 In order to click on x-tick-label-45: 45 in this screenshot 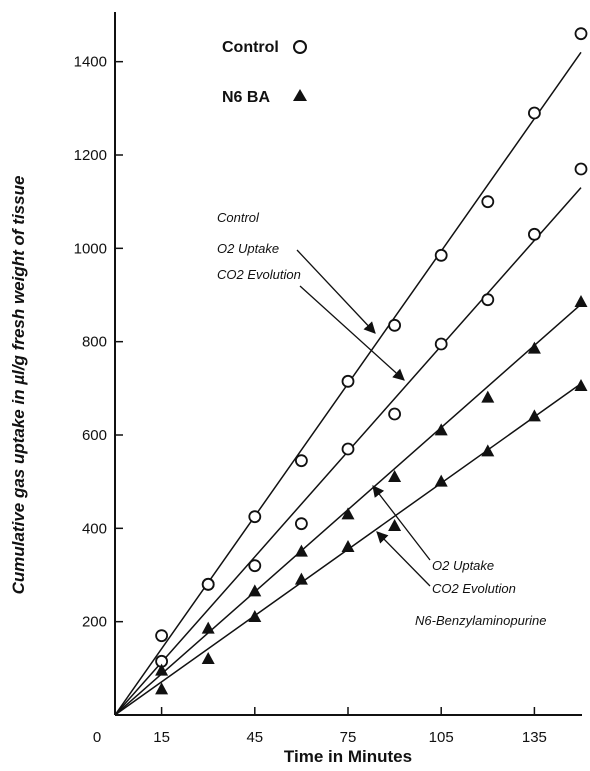, I will do `click(254, 737)`.